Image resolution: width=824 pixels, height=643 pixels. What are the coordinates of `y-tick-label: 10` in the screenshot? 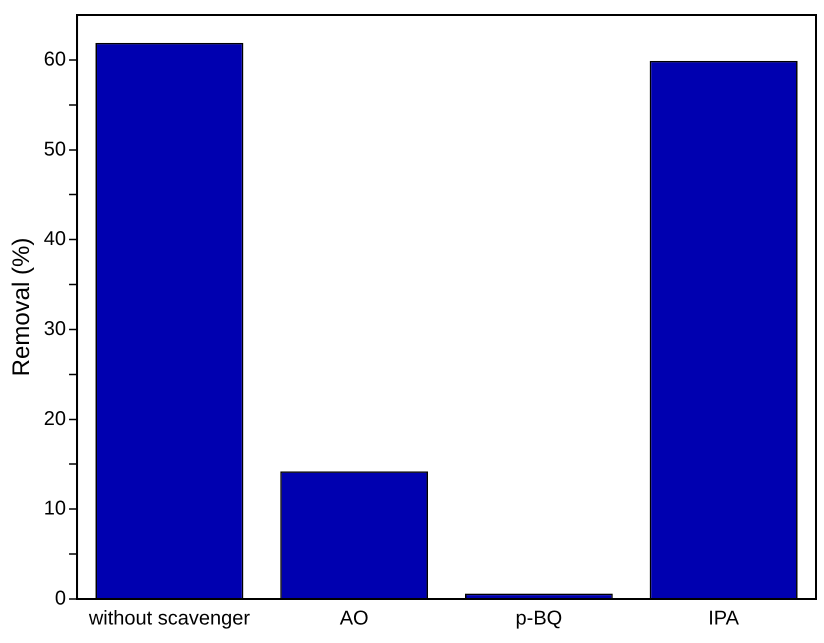 It's located at (55, 509).